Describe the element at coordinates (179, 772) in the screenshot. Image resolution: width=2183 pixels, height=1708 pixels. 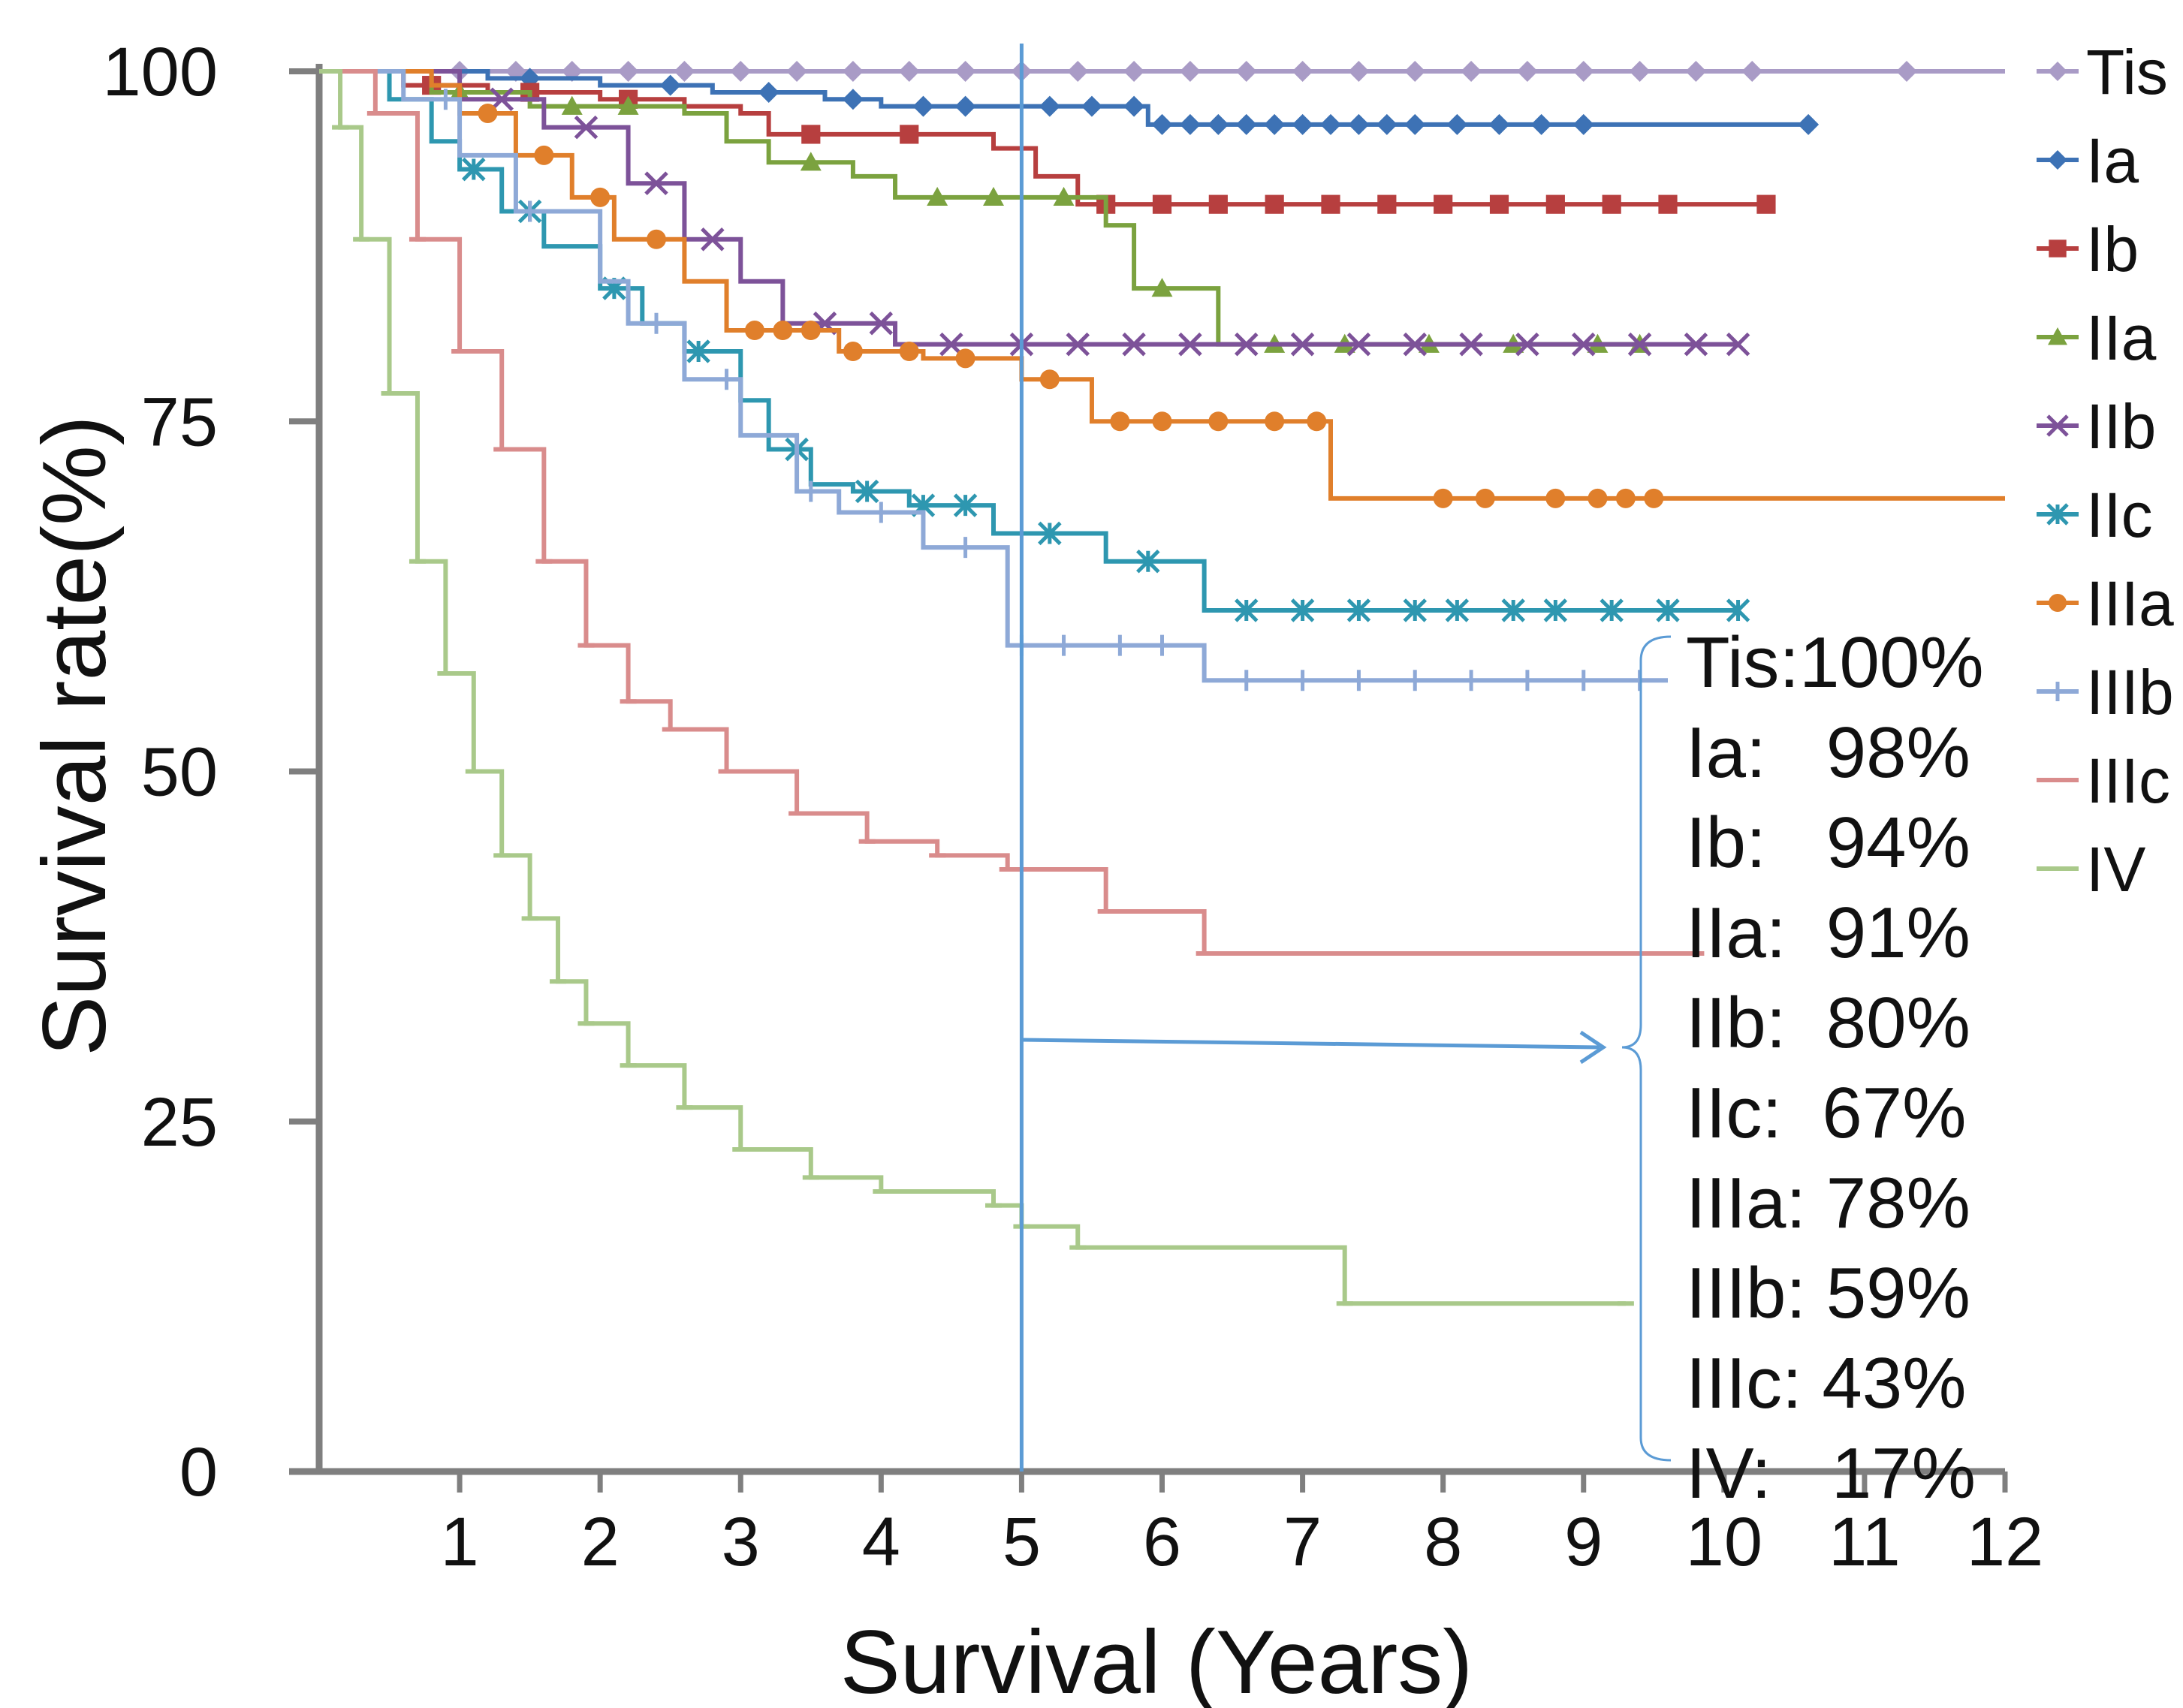
I see `y-tick-label: 50` at that location.